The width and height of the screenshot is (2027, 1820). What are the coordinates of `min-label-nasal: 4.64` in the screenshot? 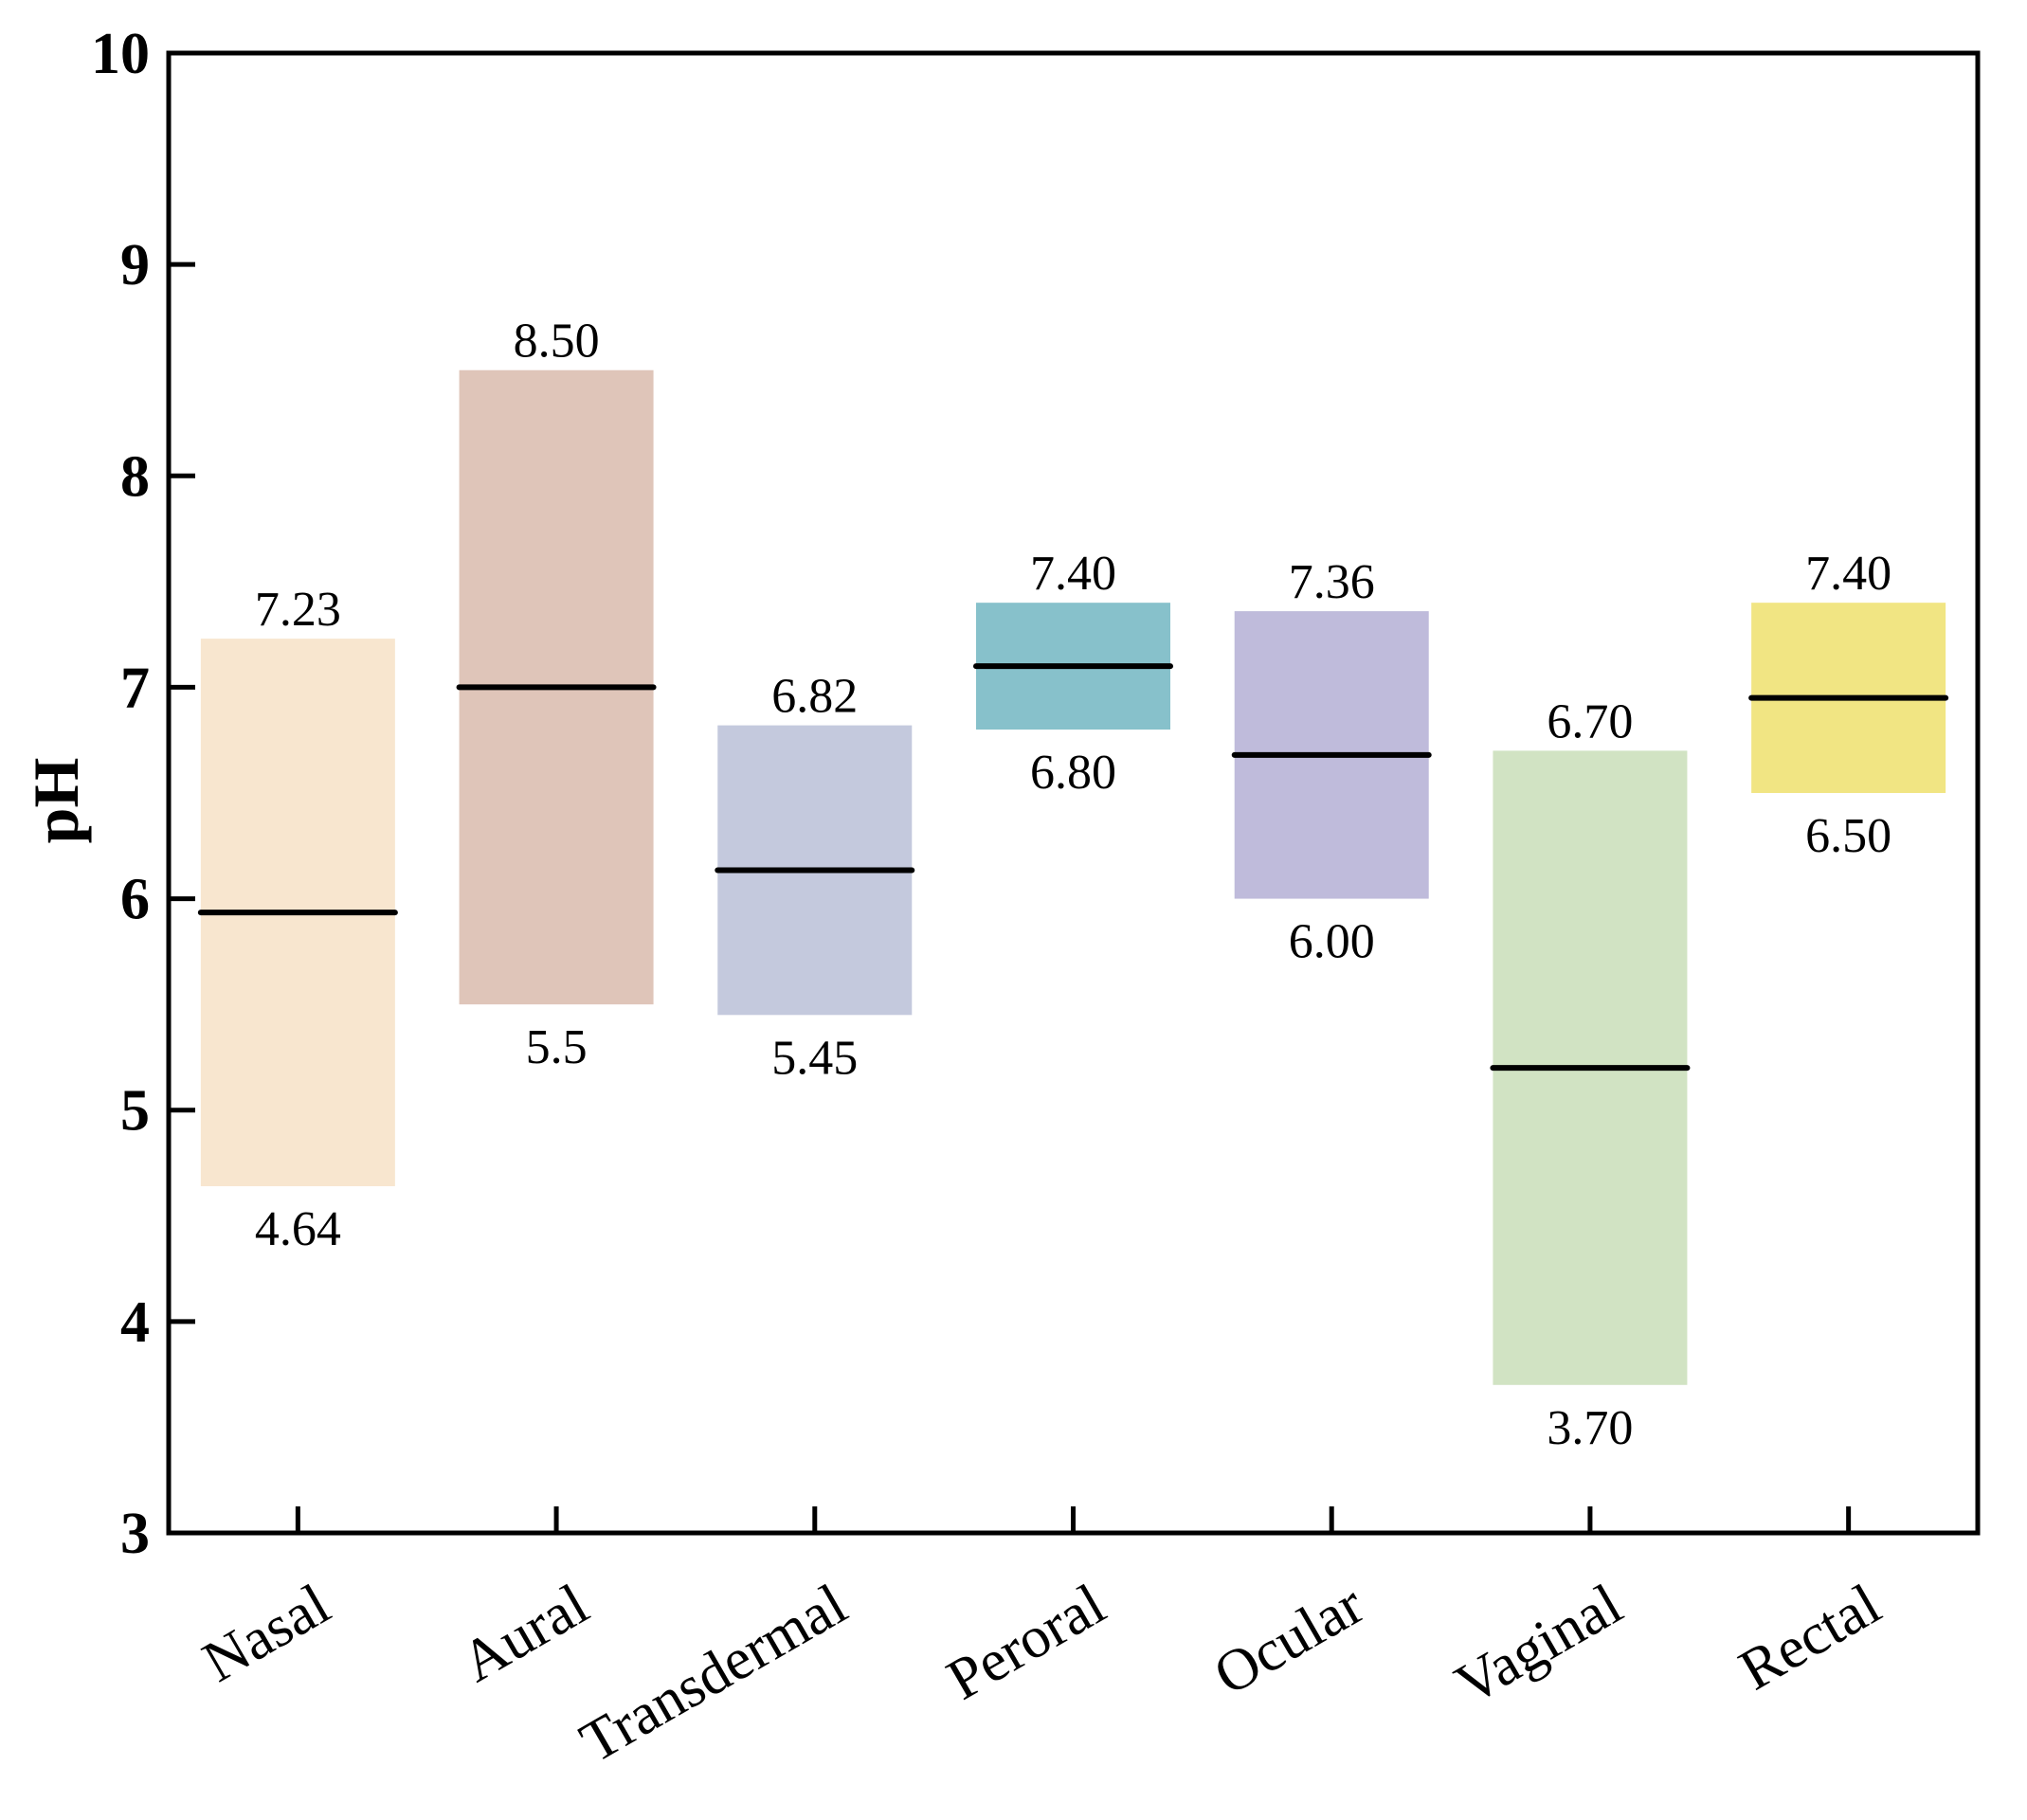 It's located at (298, 1229).